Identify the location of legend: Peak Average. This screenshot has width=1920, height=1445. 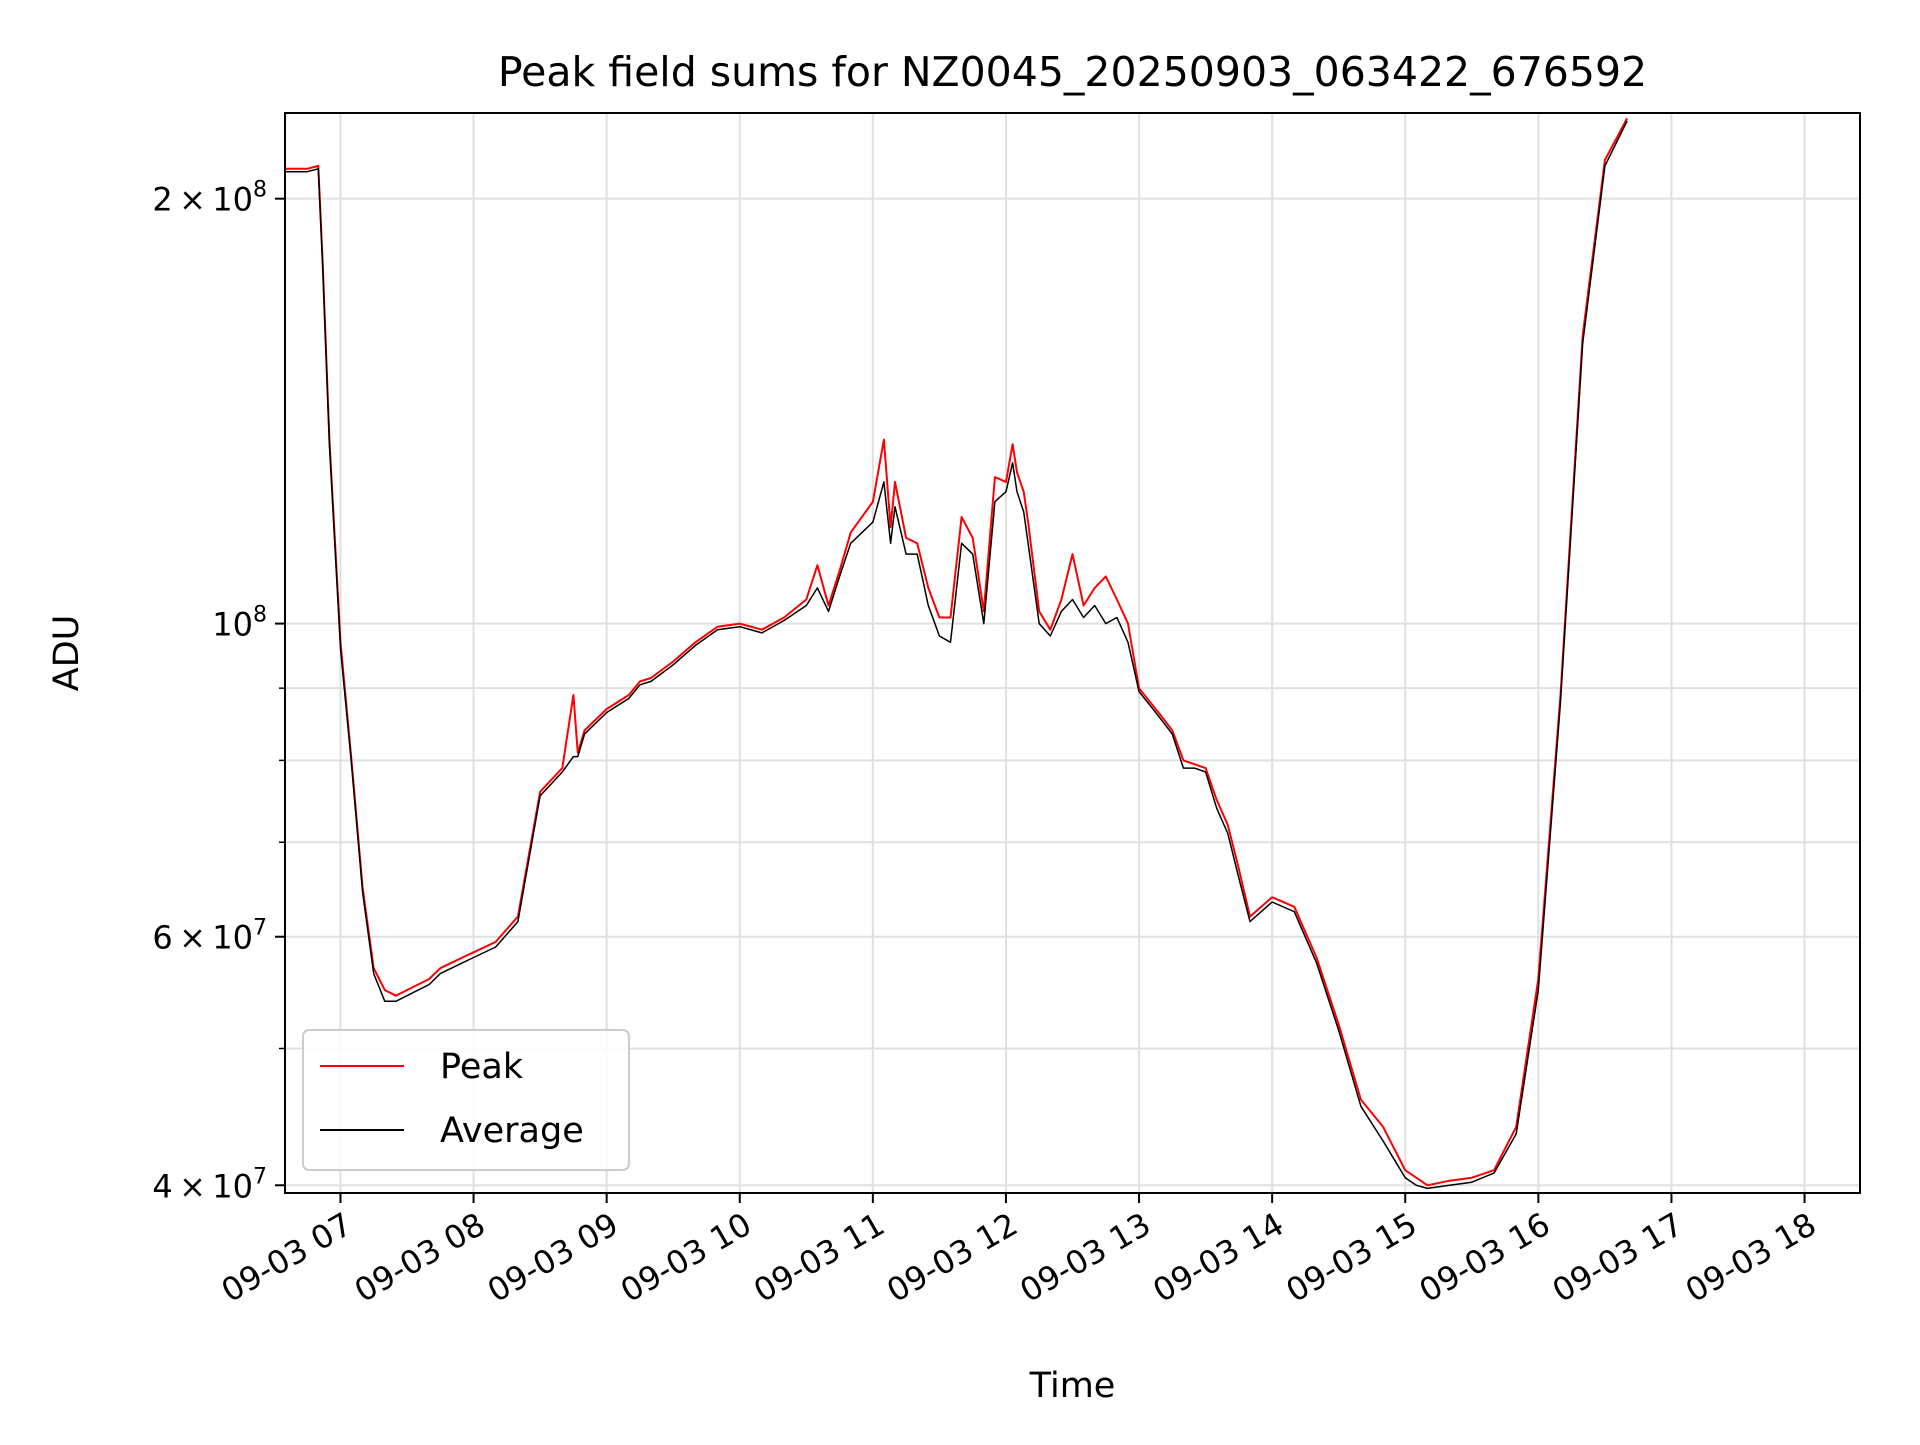
(466, 1100).